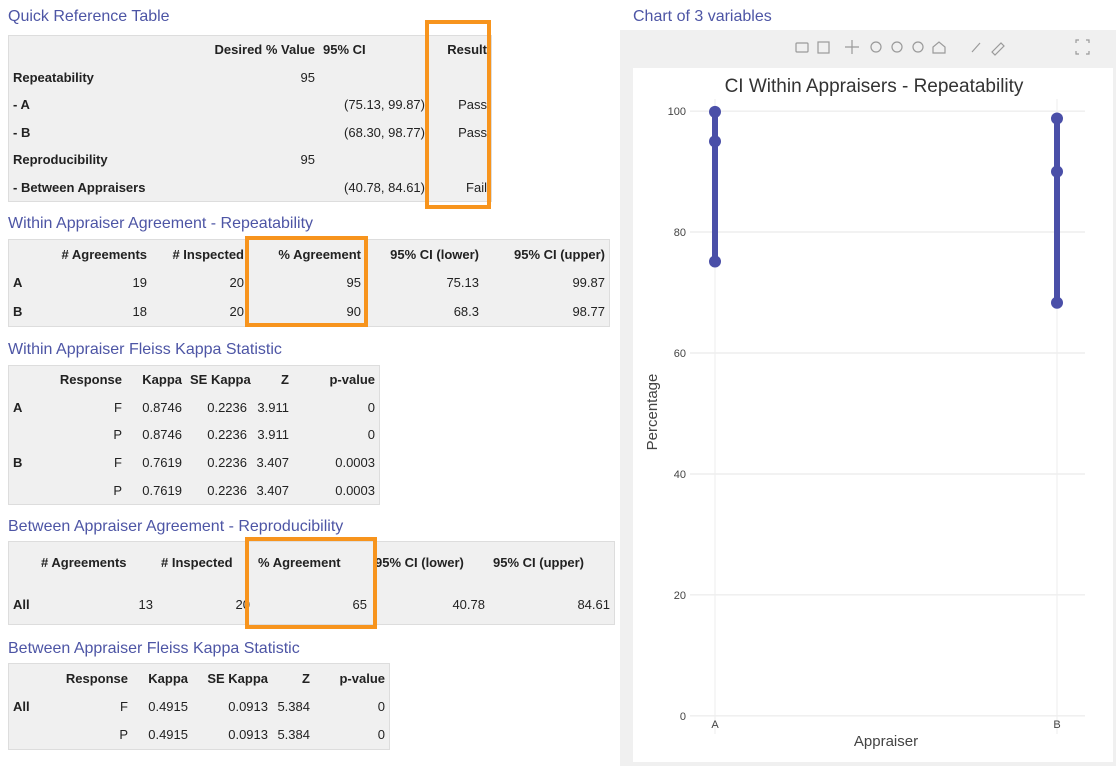  What do you see at coordinates (1056, 725) in the screenshot?
I see `x-tick-label: B` at bounding box center [1056, 725].